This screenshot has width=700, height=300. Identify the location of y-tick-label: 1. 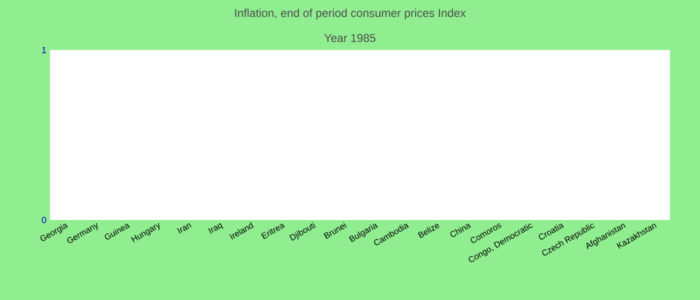
(44, 50).